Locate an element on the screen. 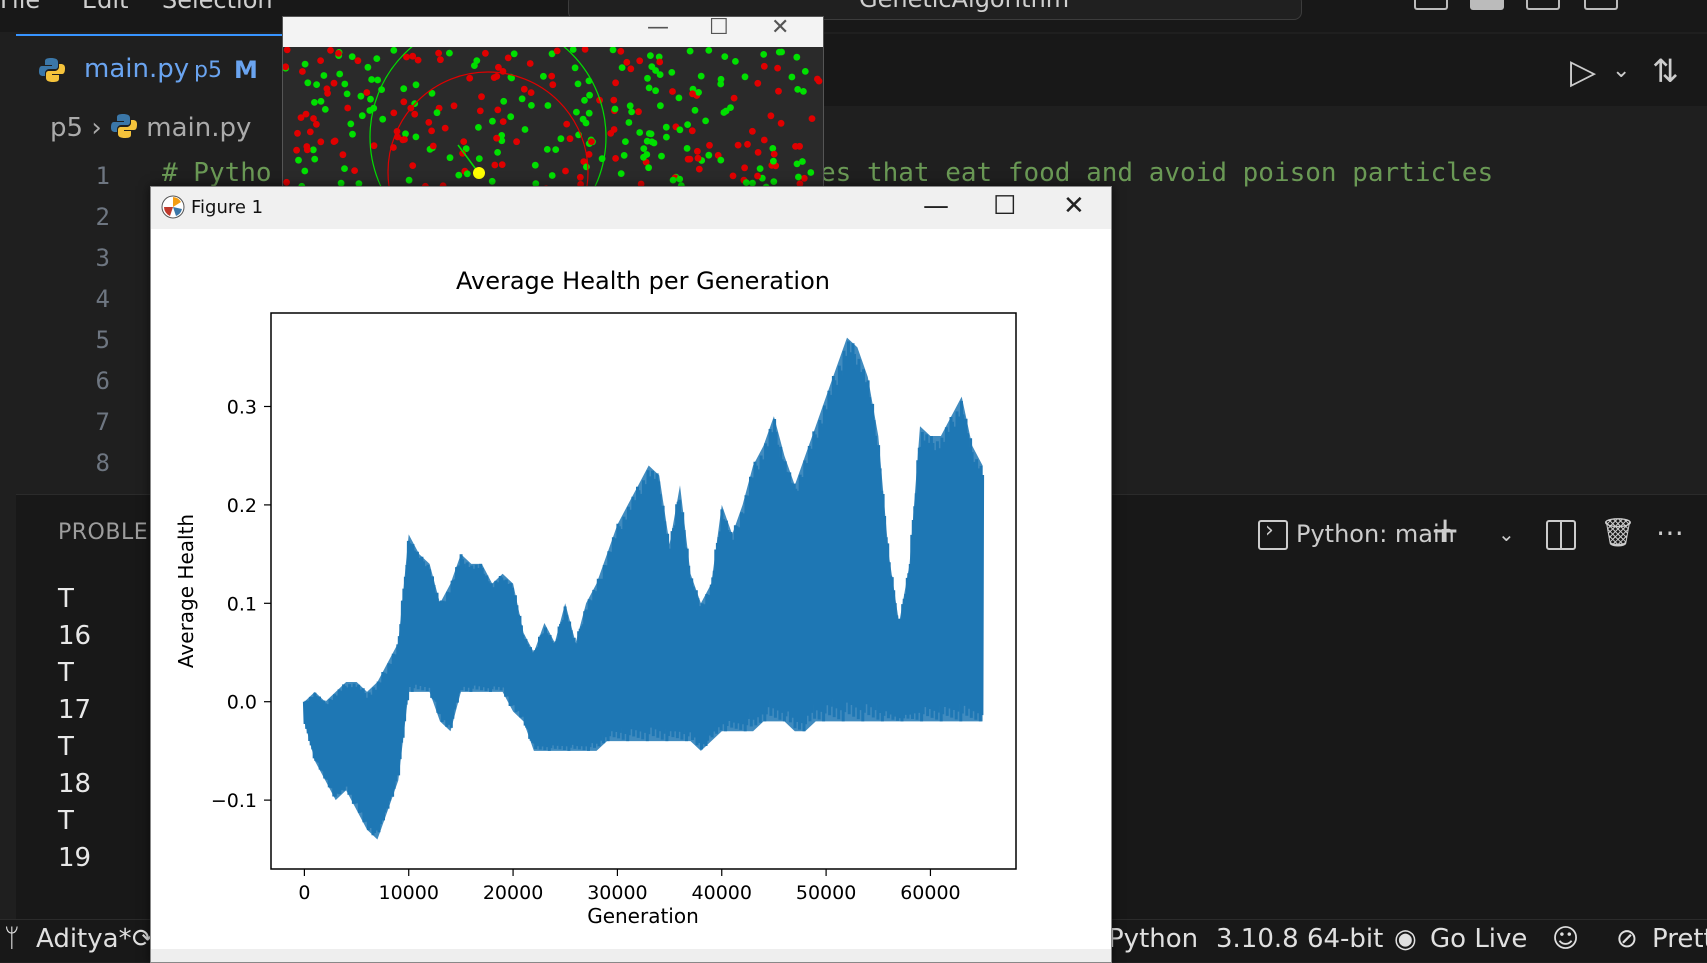 This screenshot has height=963, width=1707. layout-sidebar-icon is located at coordinates (1431, 5).